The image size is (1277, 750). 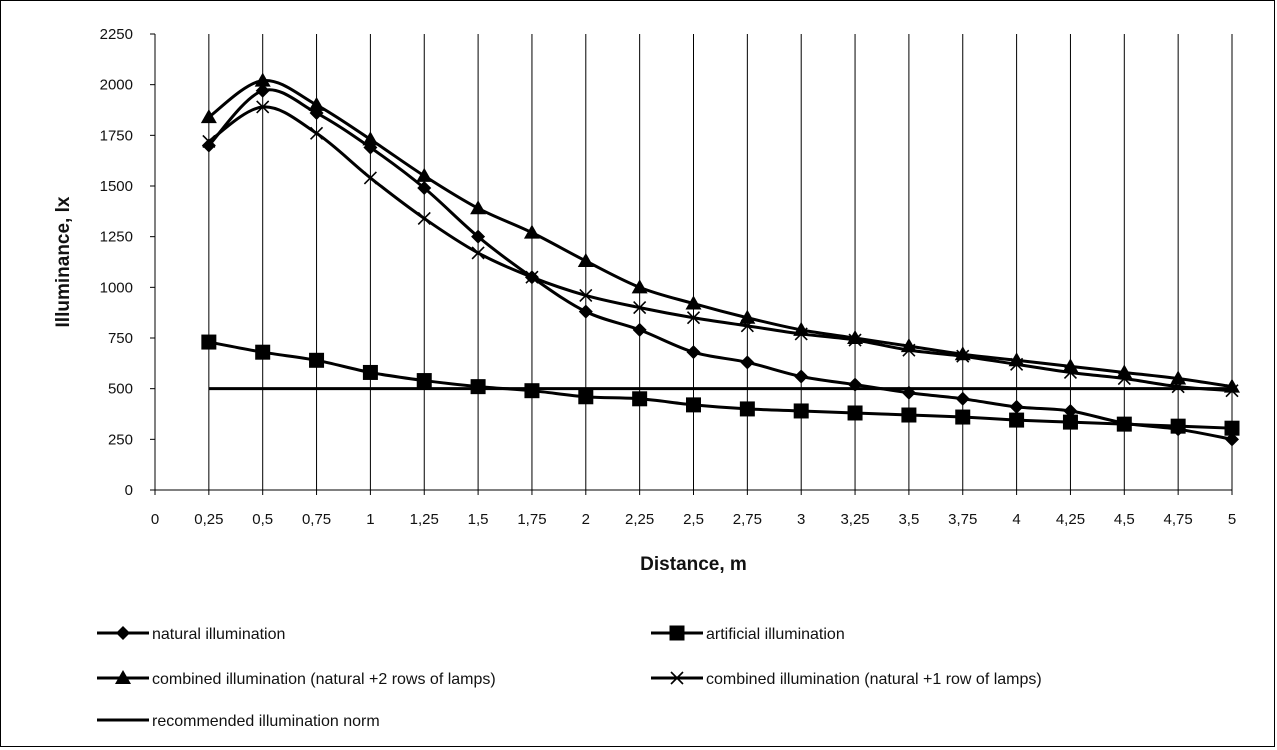 What do you see at coordinates (531, 519) in the screenshot?
I see `x-tick-label: 1,75` at bounding box center [531, 519].